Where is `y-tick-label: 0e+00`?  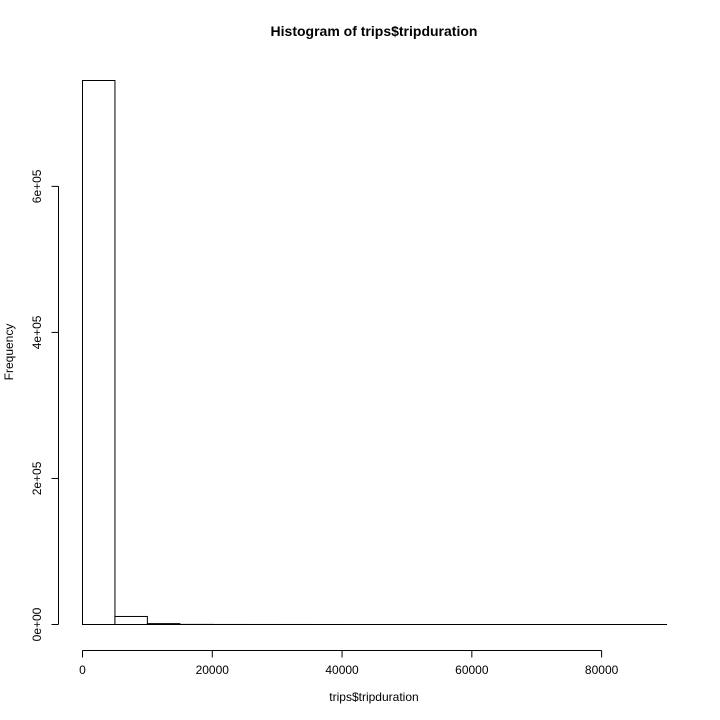
y-tick-label: 0e+00 is located at coordinates (37, 624).